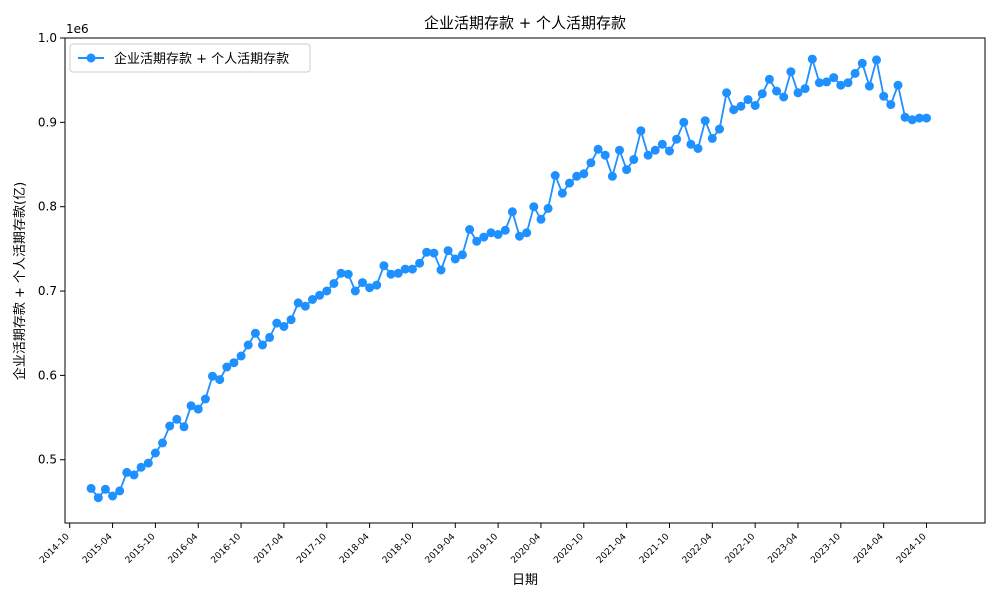  Describe the element at coordinates (20, 281) in the screenshot. I see `y-axis-label: 企业活期存款 + 个人活期存款(亿)` at that location.